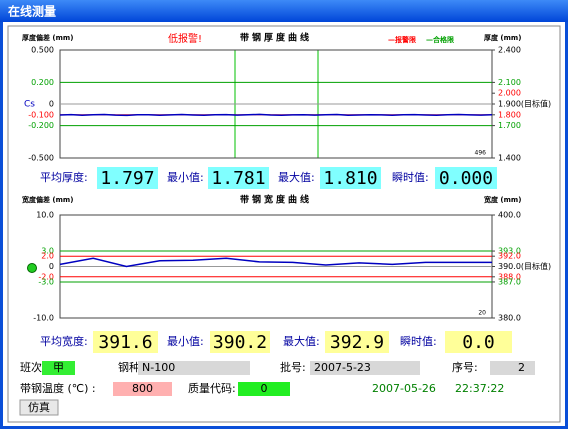 The width and height of the screenshot is (568, 429). Describe the element at coordinates (479, 388) in the screenshot. I see `time: 22:37:22` at that location.